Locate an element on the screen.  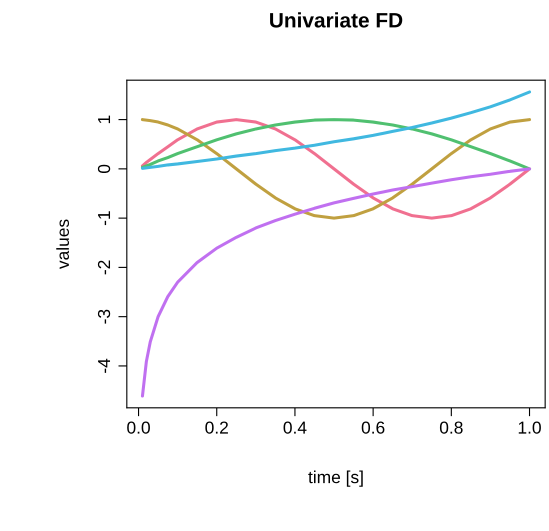
y-tick-label: -3 is located at coordinates (104, 317).